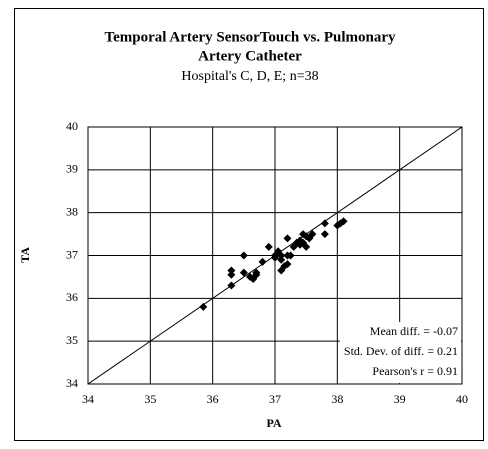  Describe the element at coordinates (400, 399) in the screenshot. I see `x-tick-label: 39` at that location.